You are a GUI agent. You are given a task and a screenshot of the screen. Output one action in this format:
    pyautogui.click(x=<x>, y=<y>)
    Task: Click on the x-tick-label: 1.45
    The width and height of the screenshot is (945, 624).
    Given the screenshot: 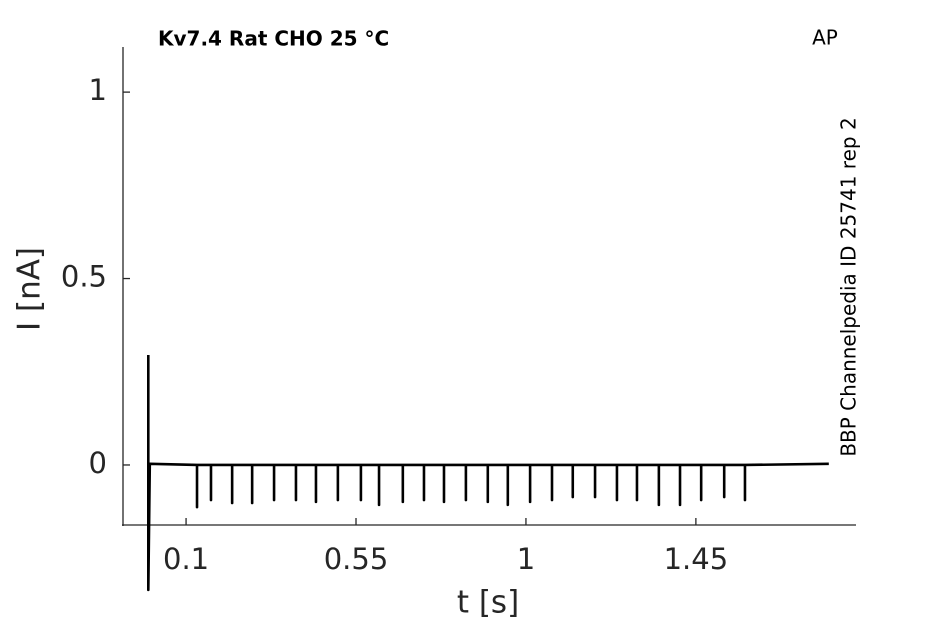 What is the action you would take?
    pyautogui.click(x=696, y=559)
    